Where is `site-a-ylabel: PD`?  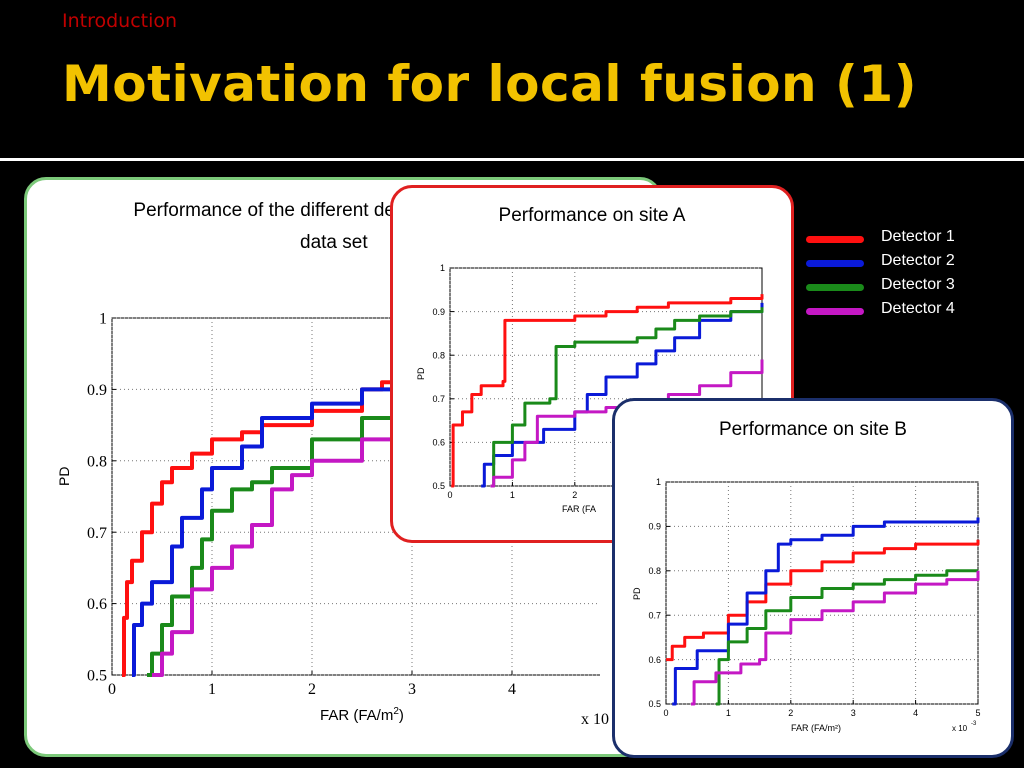 site-a-ylabel: PD is located at coordinates (421, 373).